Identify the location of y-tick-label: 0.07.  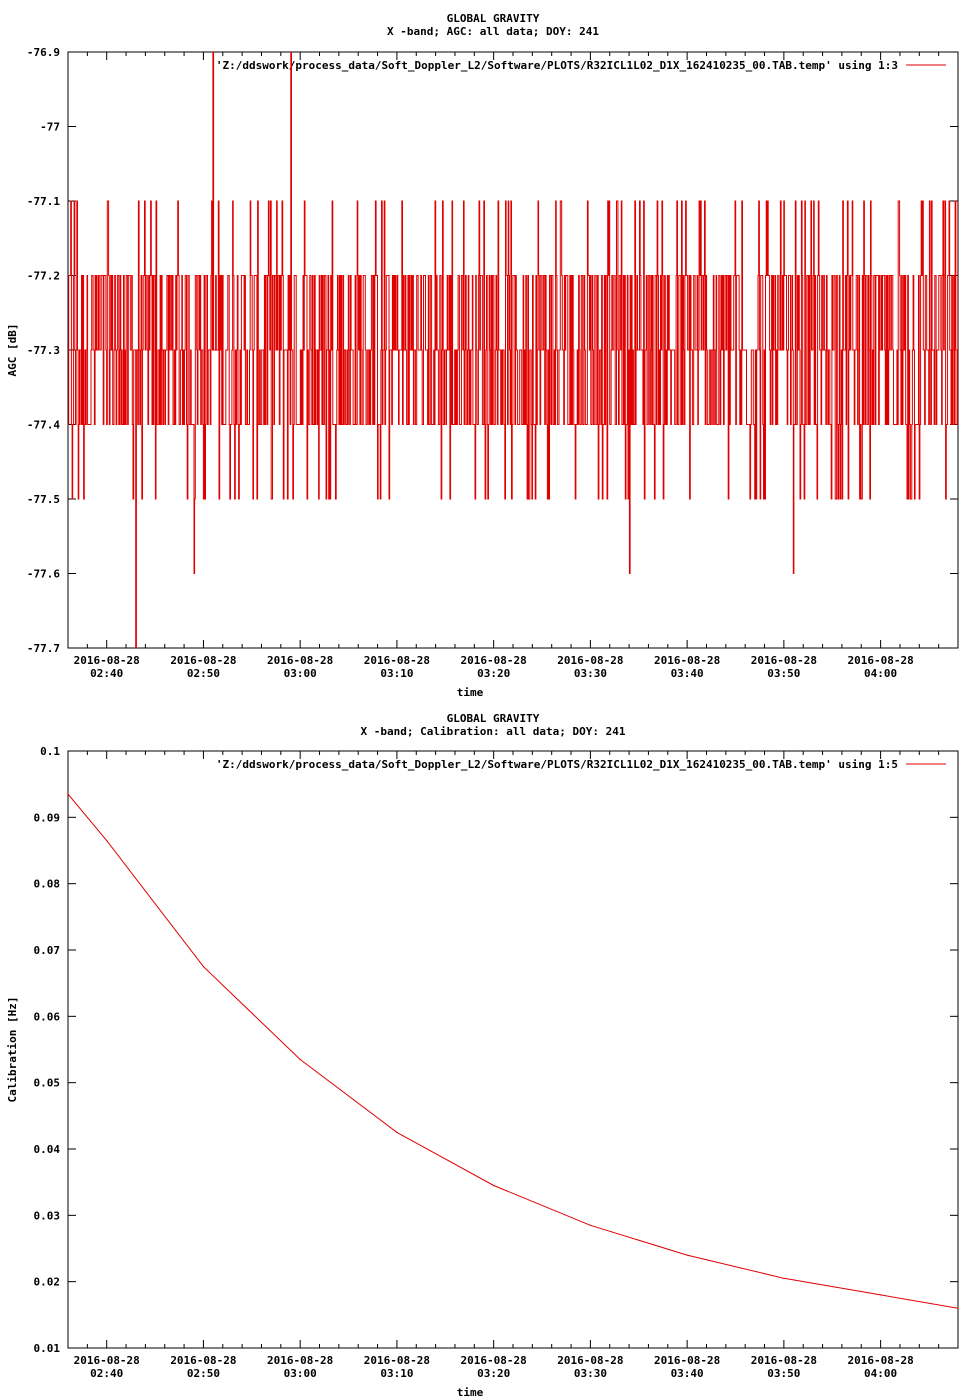
(47, 950).